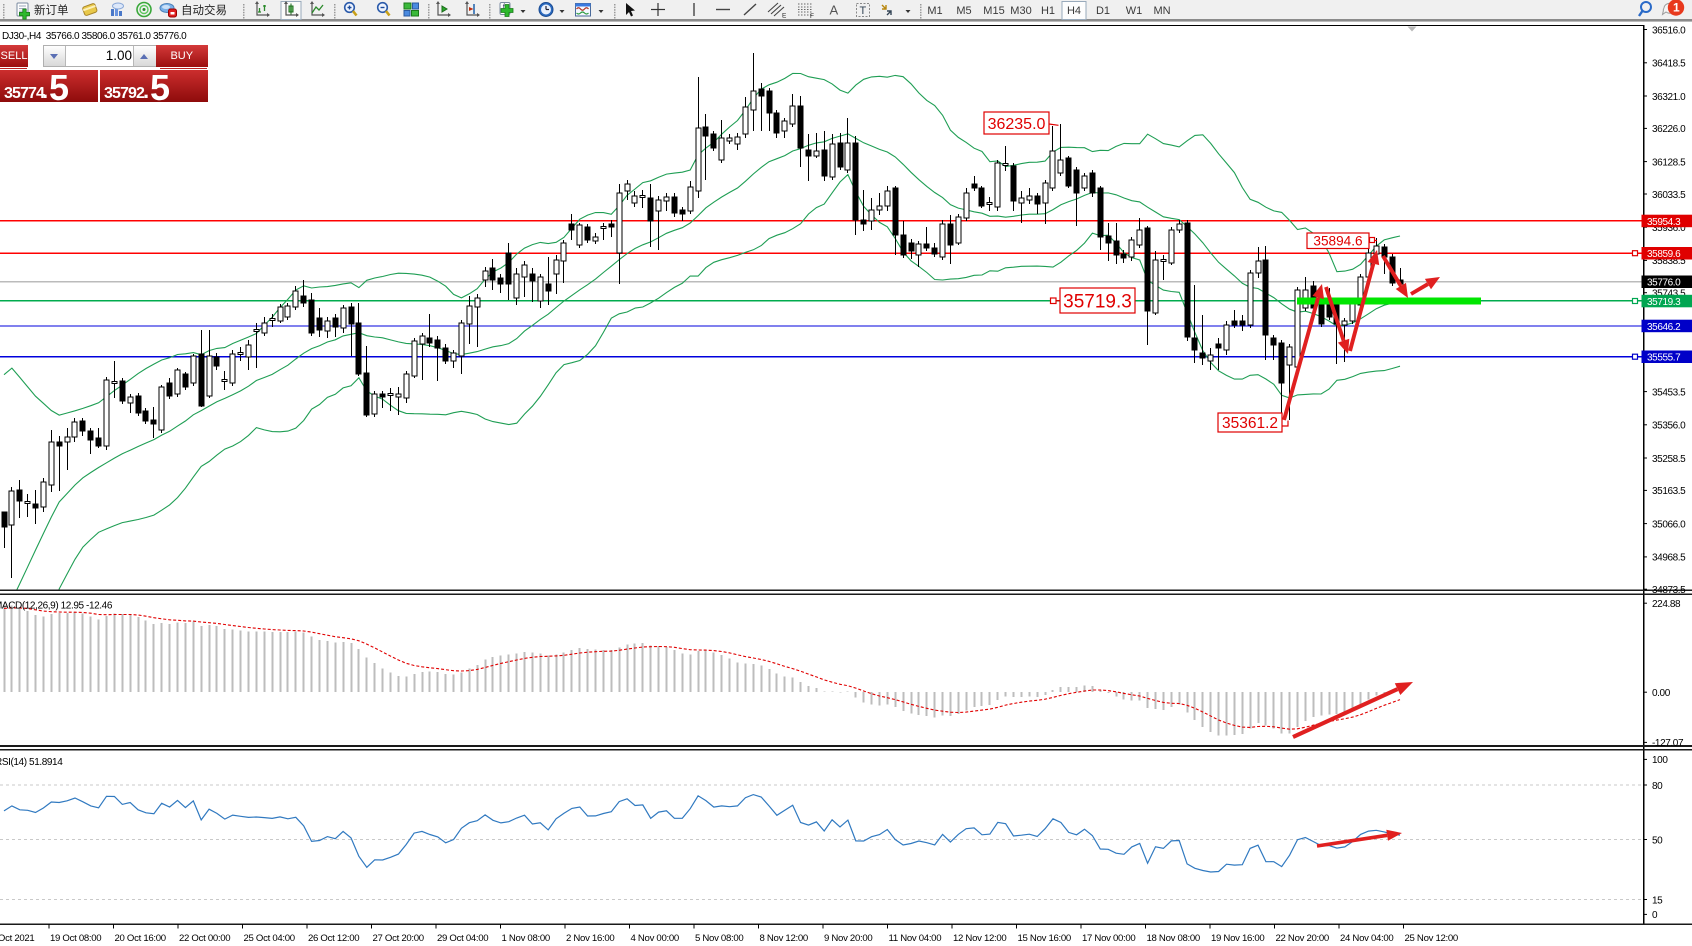 This screenshot has width=1692, height=946. I want to click on svg-text: 2 Nov 16:00, so click(590, 938).